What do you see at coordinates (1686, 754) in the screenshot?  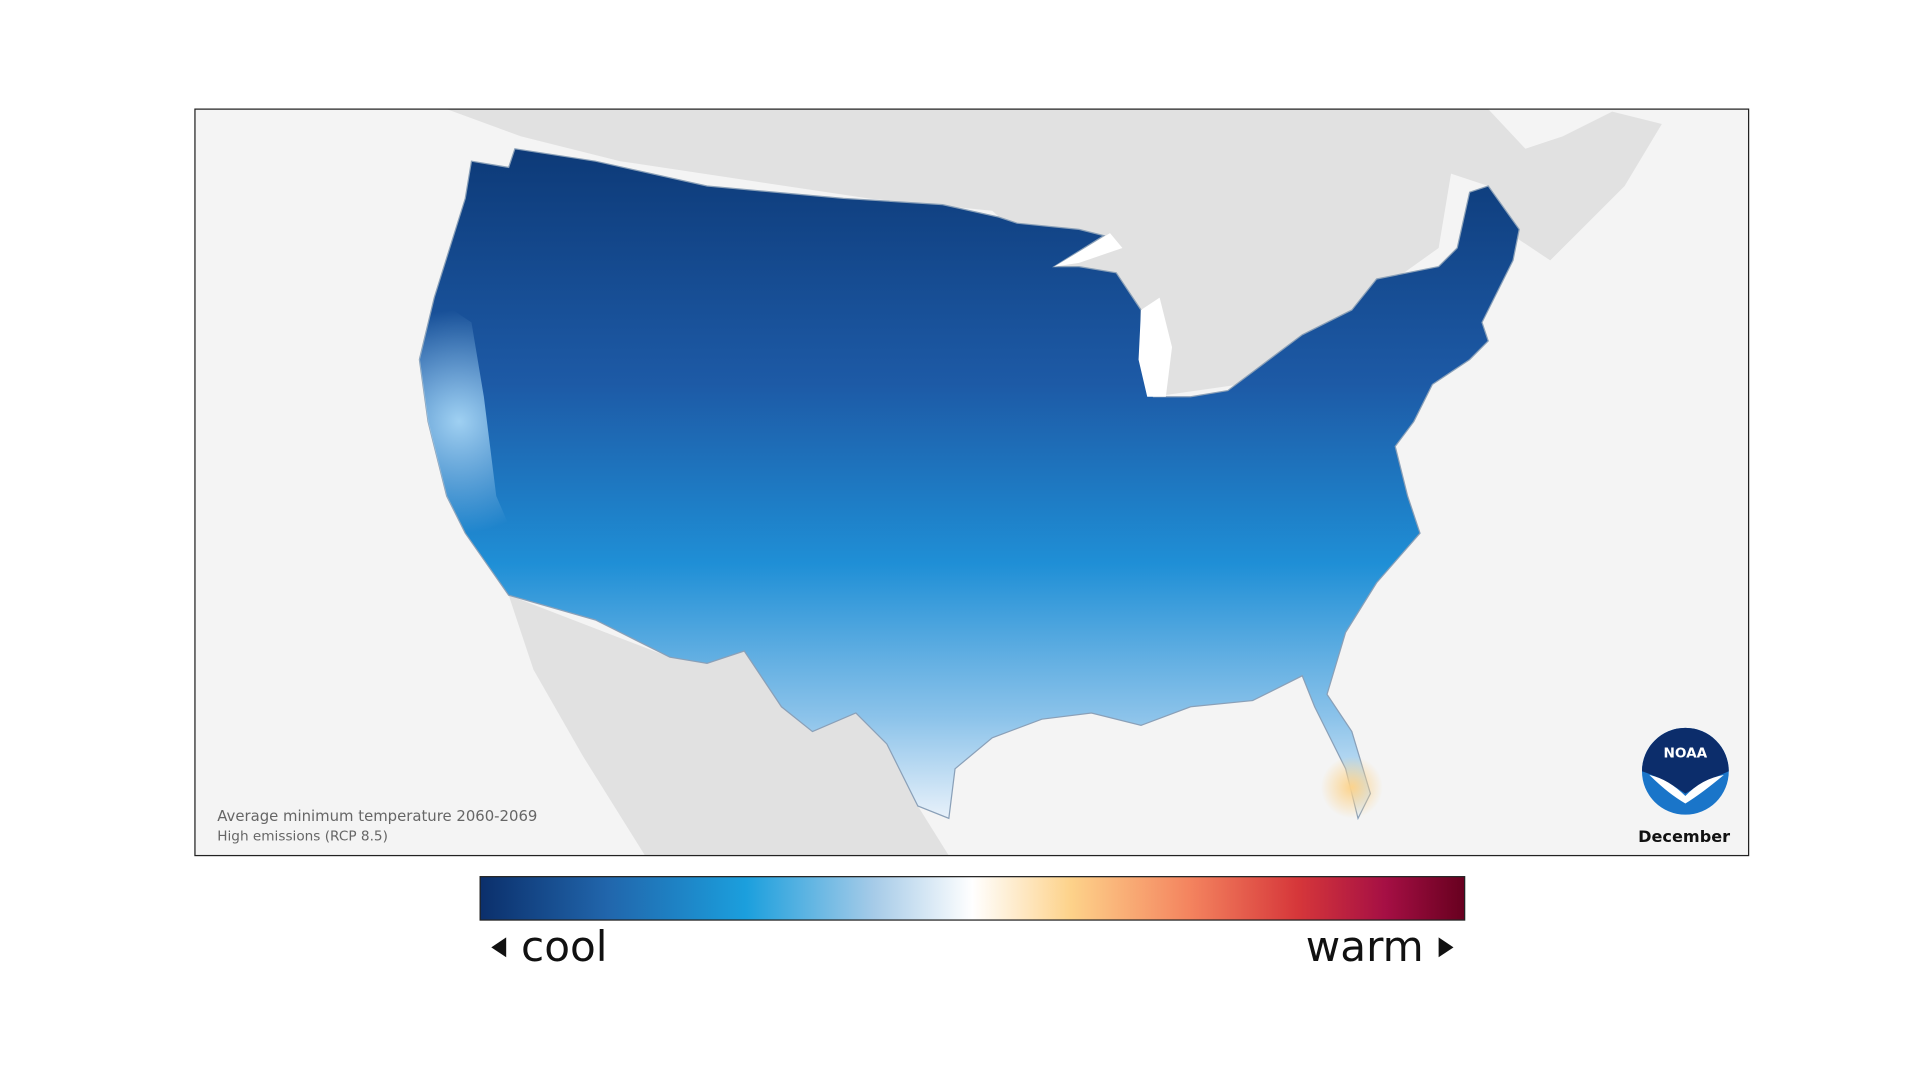 I see `logo-text: NOAA` at bounding box center [1686, 754].